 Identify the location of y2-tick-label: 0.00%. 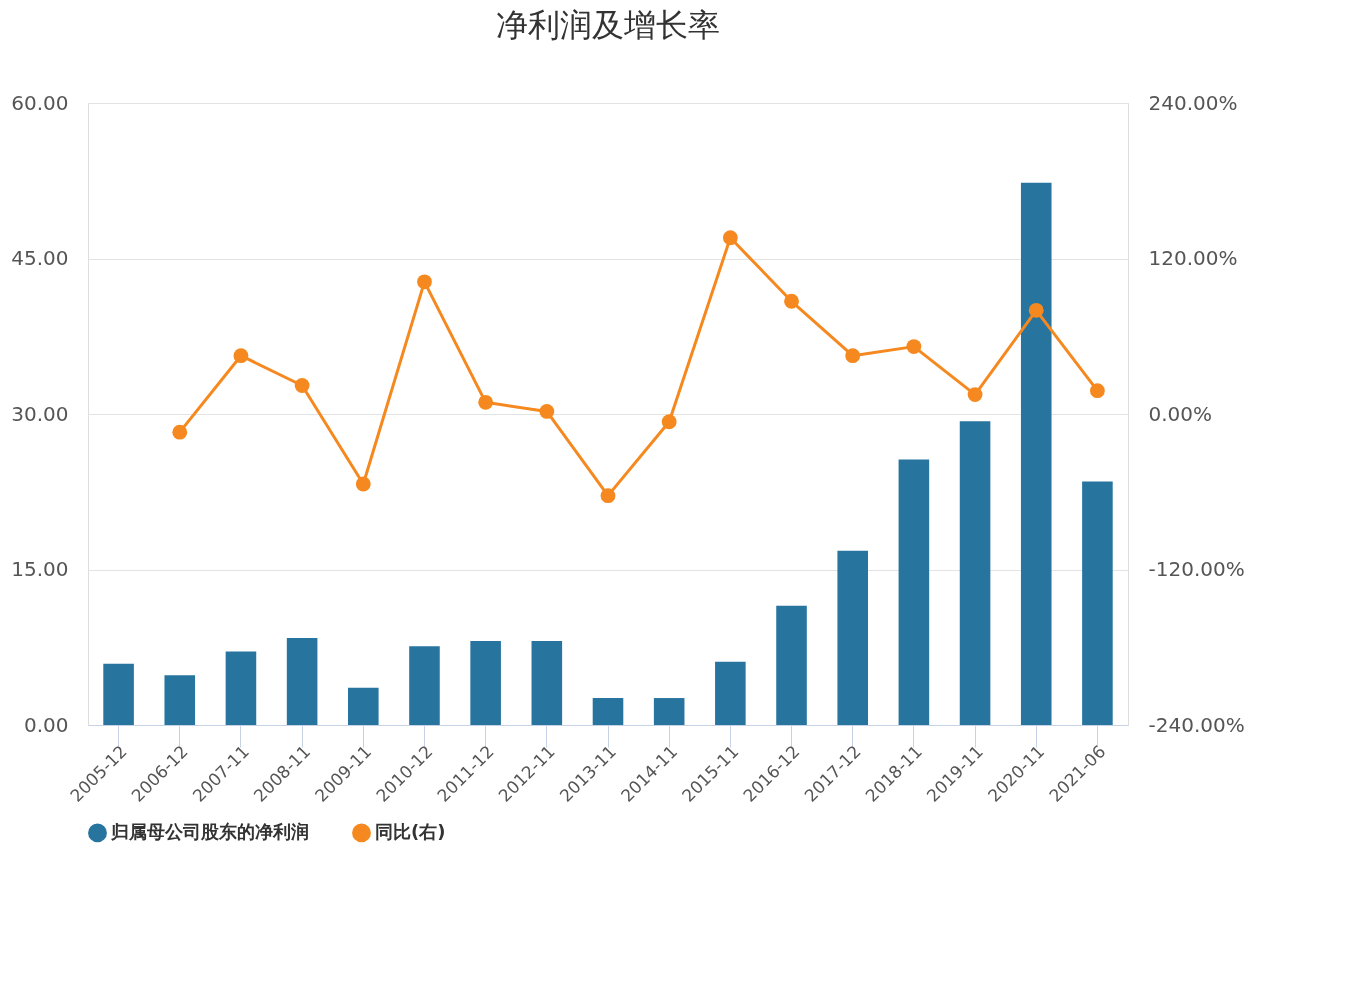
(1180, 413).